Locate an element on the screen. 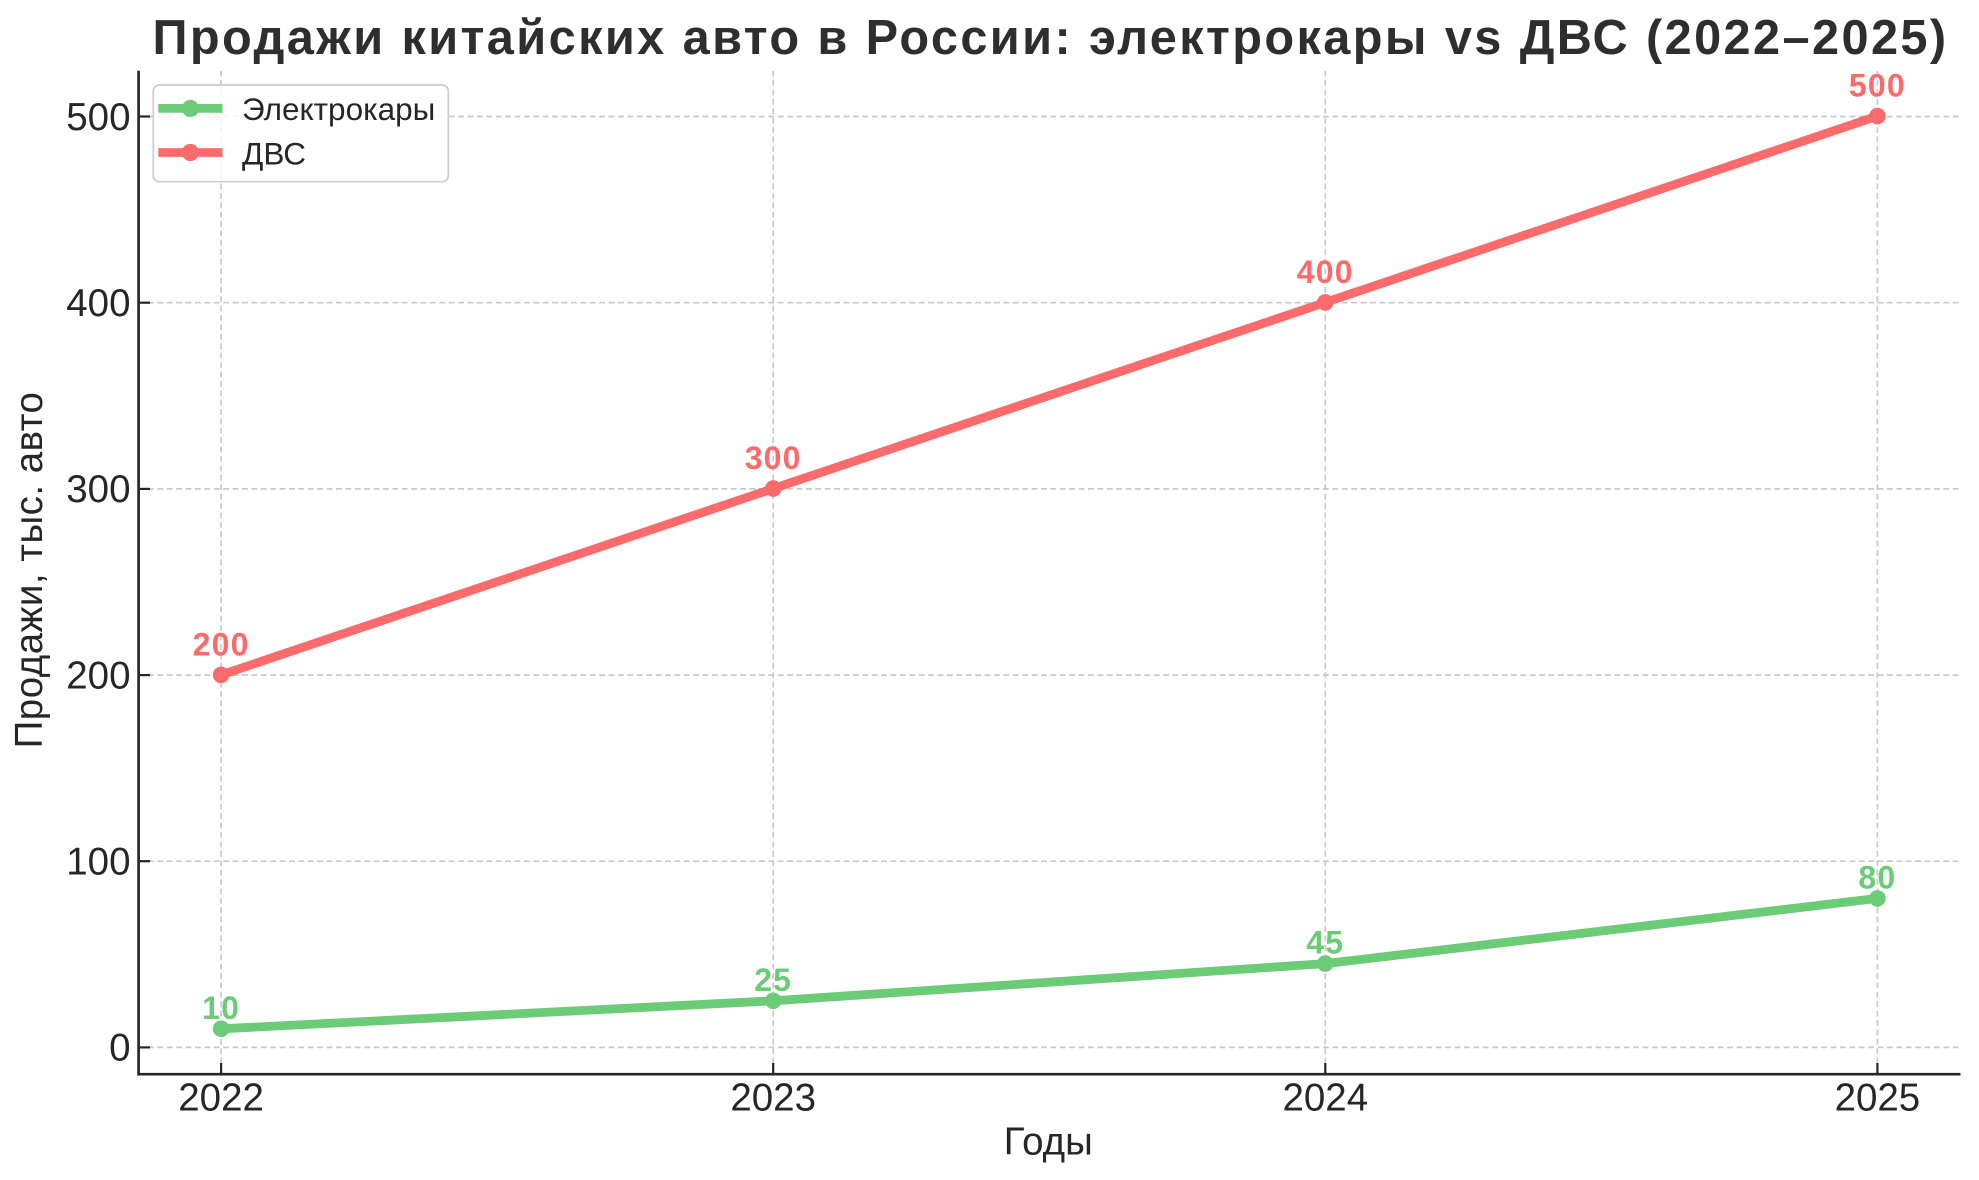 The image size is (1979, 1180). svg-text: 2025 is located at coordinates (1878, 1097).